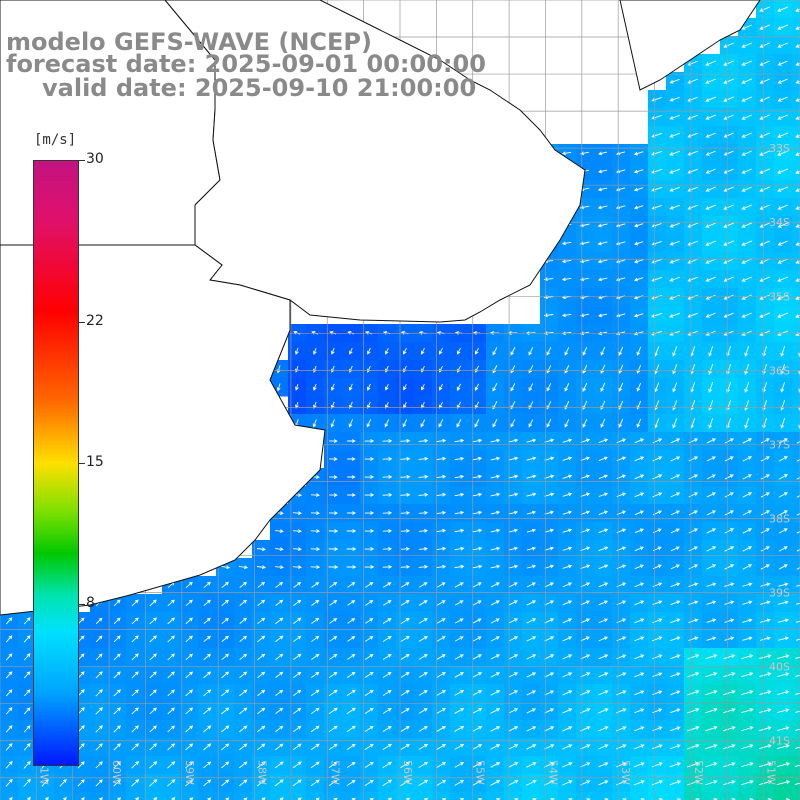  What do you see at coordinates (82, 463) in the screenshot?
I see `colorbar-tick-line` at bounding box center [82, 463].